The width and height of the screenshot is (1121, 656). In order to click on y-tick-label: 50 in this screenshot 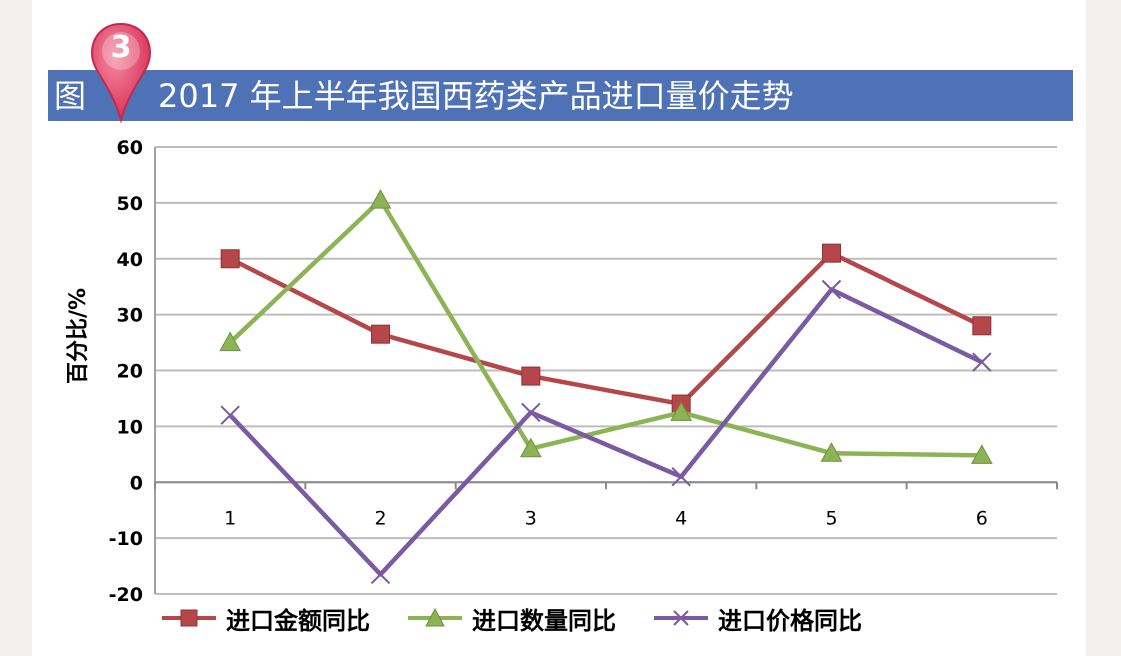, I will do `click(130, 204)`.